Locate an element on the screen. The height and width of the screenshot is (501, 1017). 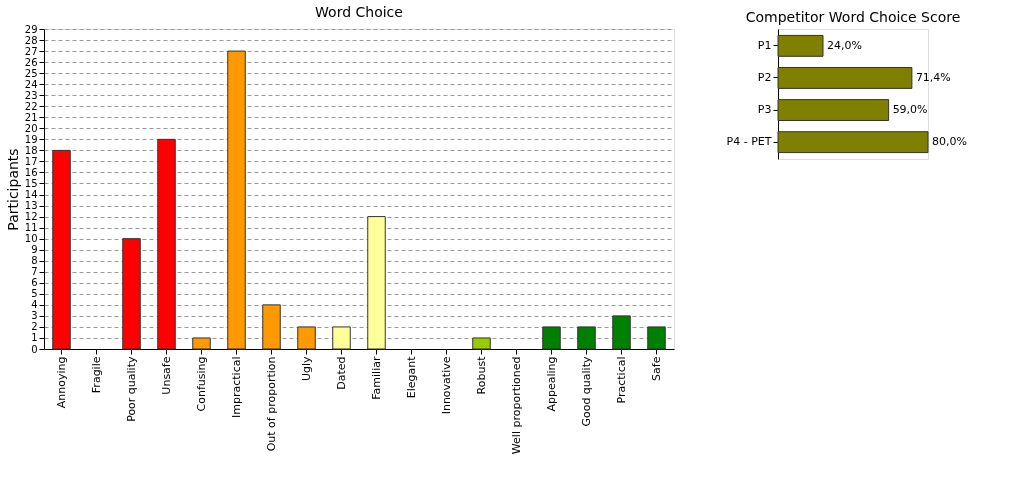
x-tick-label: Elegant is located at coordinates (411, 377).